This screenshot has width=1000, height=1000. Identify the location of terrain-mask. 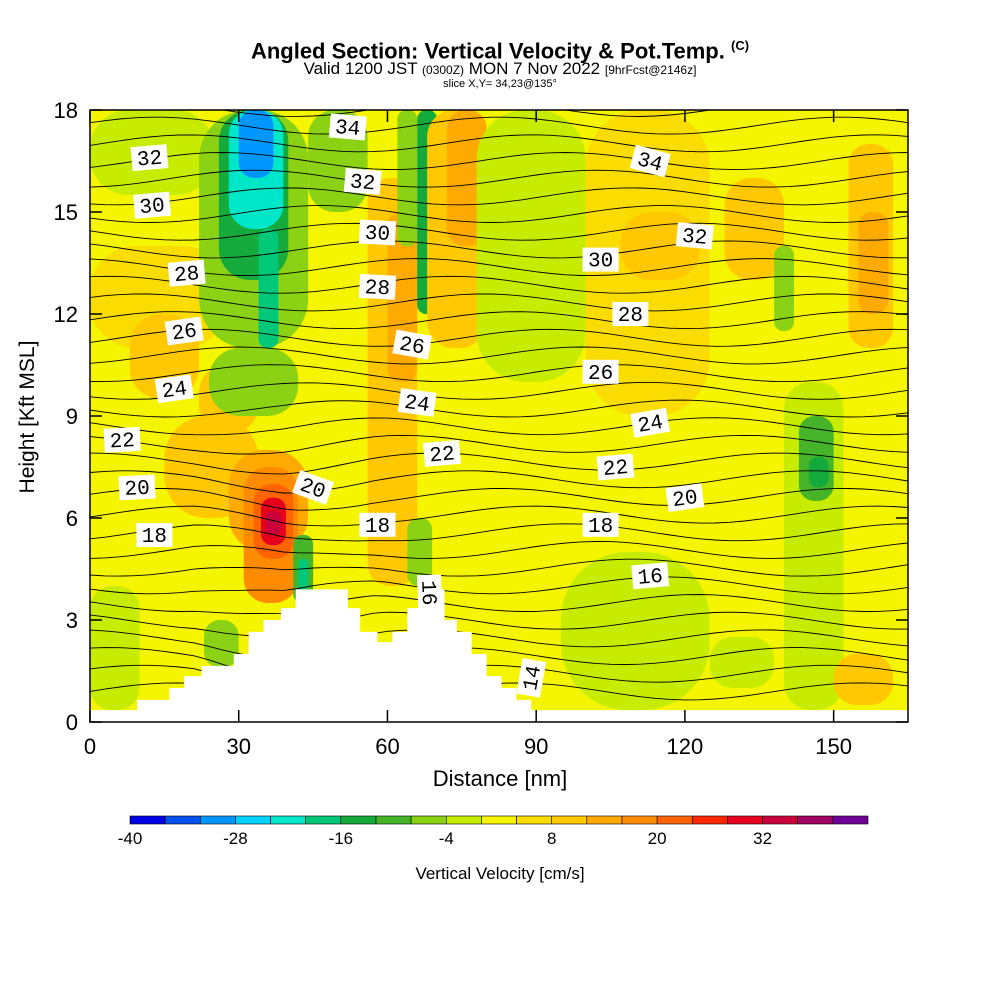
(499, 655).